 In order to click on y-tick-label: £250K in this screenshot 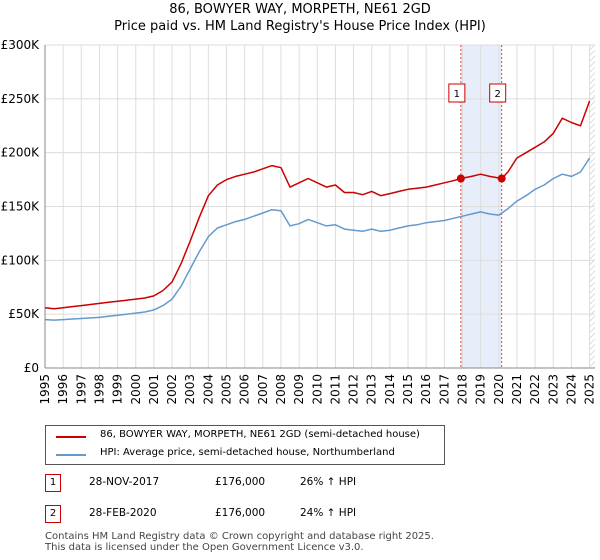, I will do `click(21, 99)`.